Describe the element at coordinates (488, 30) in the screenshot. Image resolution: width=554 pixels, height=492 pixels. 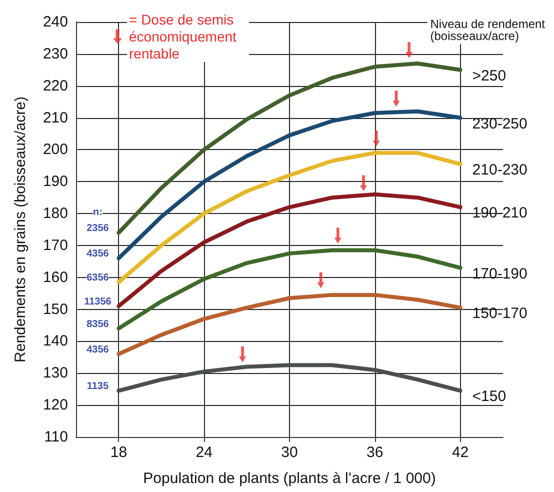
I see `legend-title: Niveau de rendement (boisseaux/acre)` at that location.